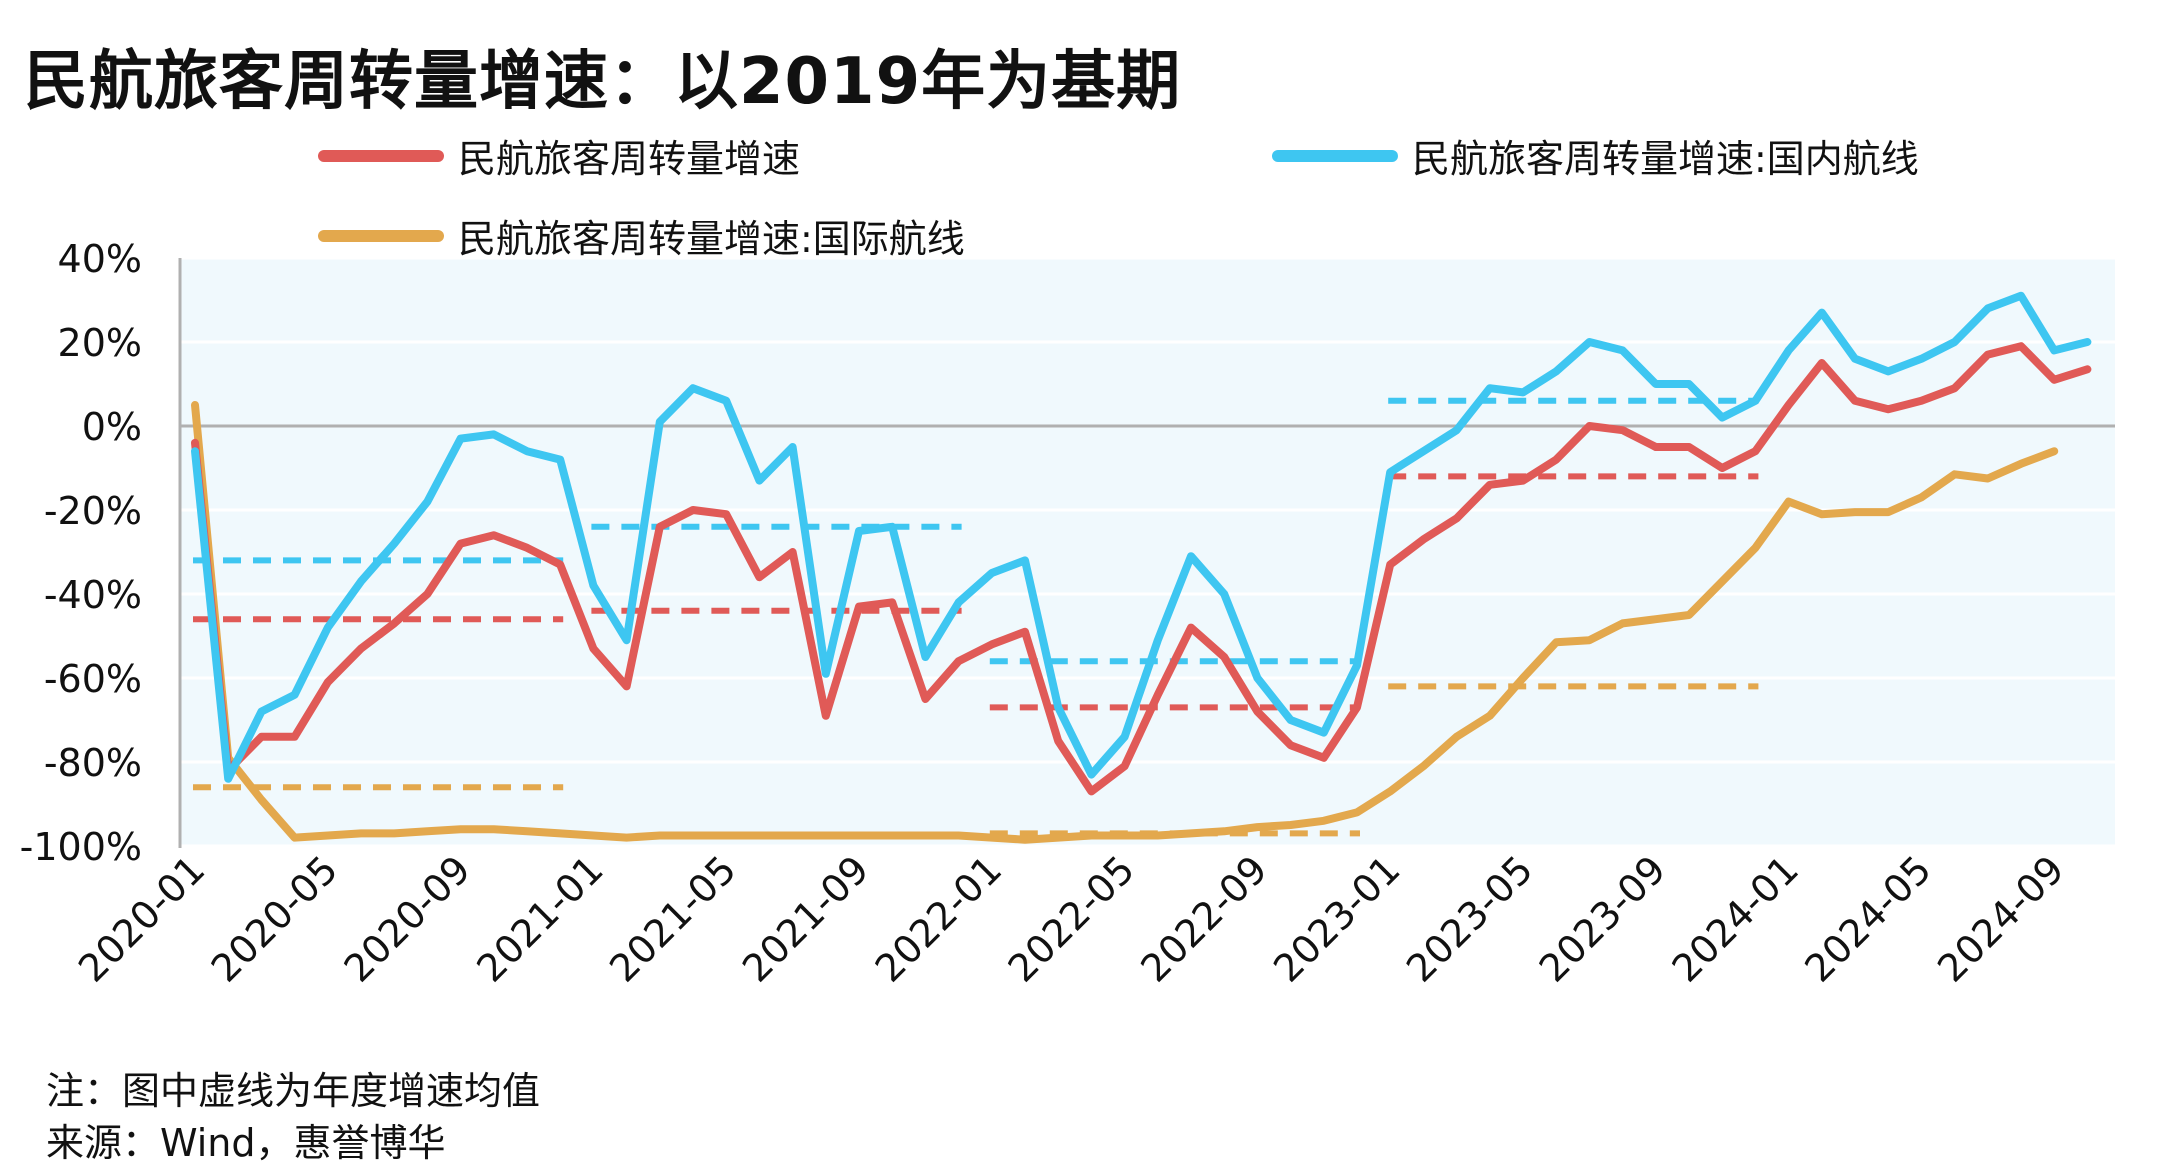  I want to click on legend-item-domestic: 民航旅客周转量增速:国内航线, so click(1595, 155).